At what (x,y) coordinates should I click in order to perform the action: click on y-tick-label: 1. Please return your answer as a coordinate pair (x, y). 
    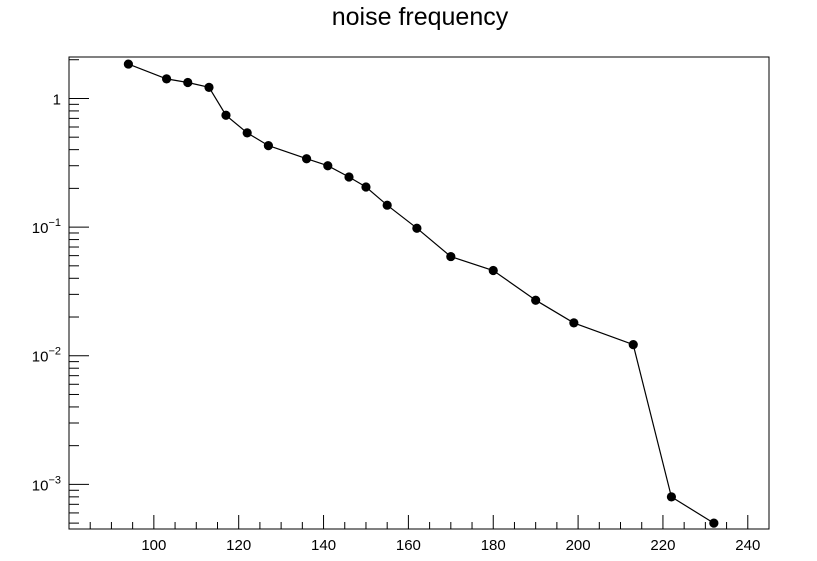
    Looking at the image, I should click on (57, 99).